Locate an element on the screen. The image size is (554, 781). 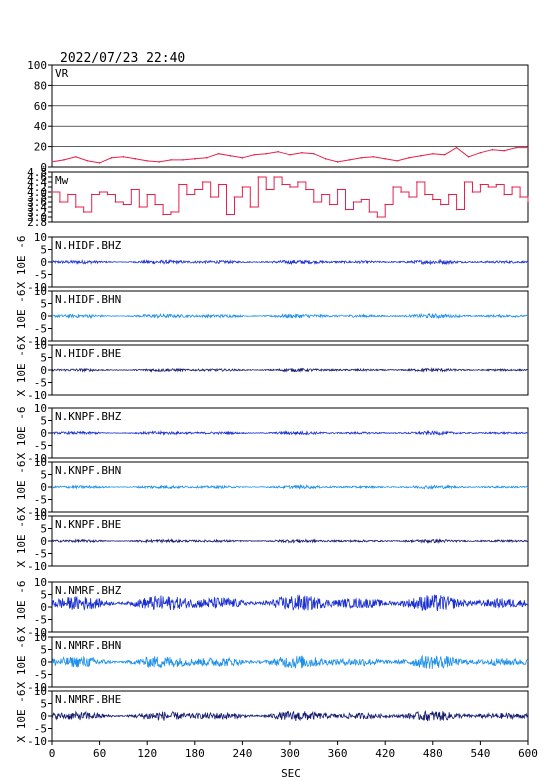
y-tick-label: 40 is located at coordinates (40, 126).